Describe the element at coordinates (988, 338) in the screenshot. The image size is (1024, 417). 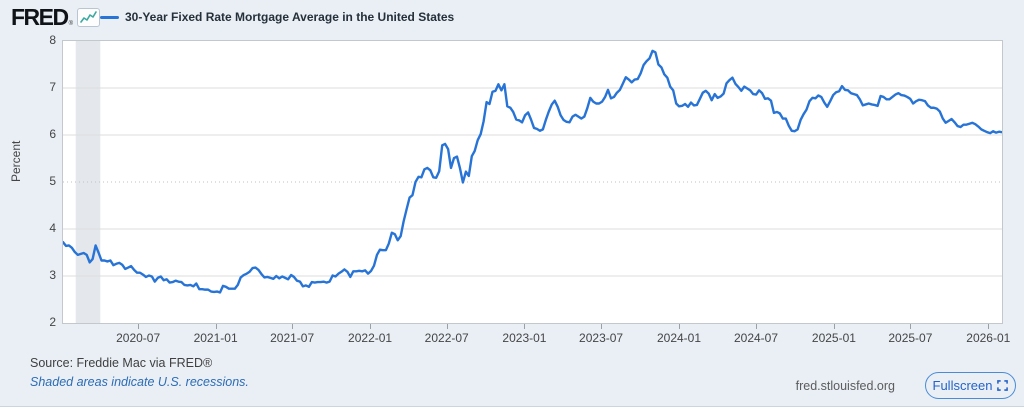
I see `x-axis-tick-label: 2026-01` at that location.